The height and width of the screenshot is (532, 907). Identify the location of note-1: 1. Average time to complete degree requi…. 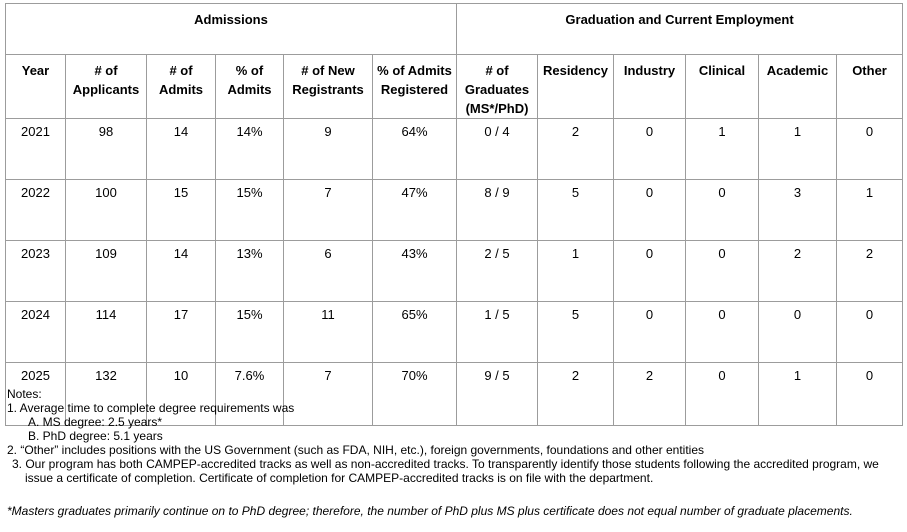
(151, 408).